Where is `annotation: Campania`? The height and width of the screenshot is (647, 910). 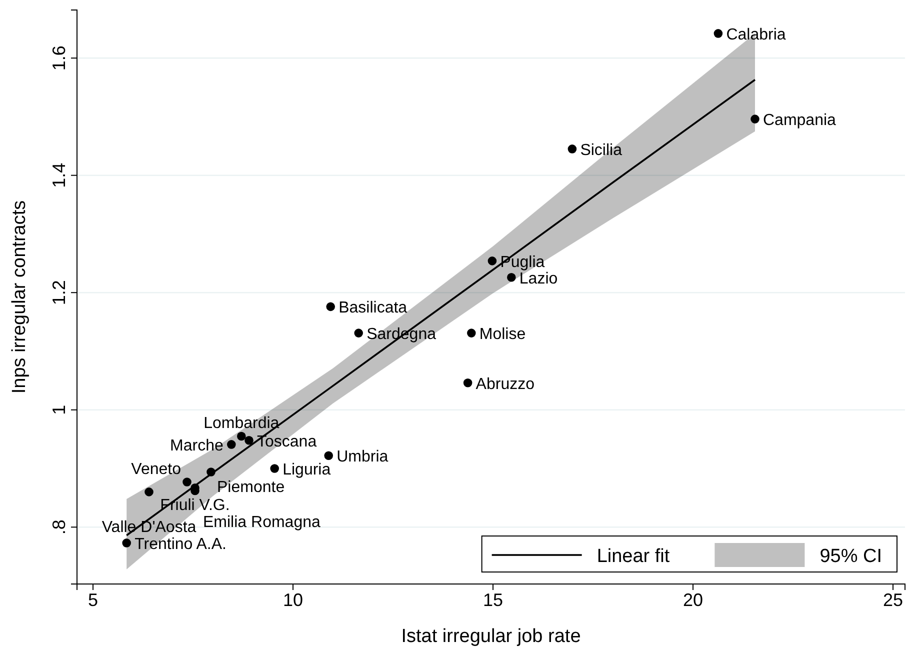 annotation: Campania is located at coordinates (799, 121).